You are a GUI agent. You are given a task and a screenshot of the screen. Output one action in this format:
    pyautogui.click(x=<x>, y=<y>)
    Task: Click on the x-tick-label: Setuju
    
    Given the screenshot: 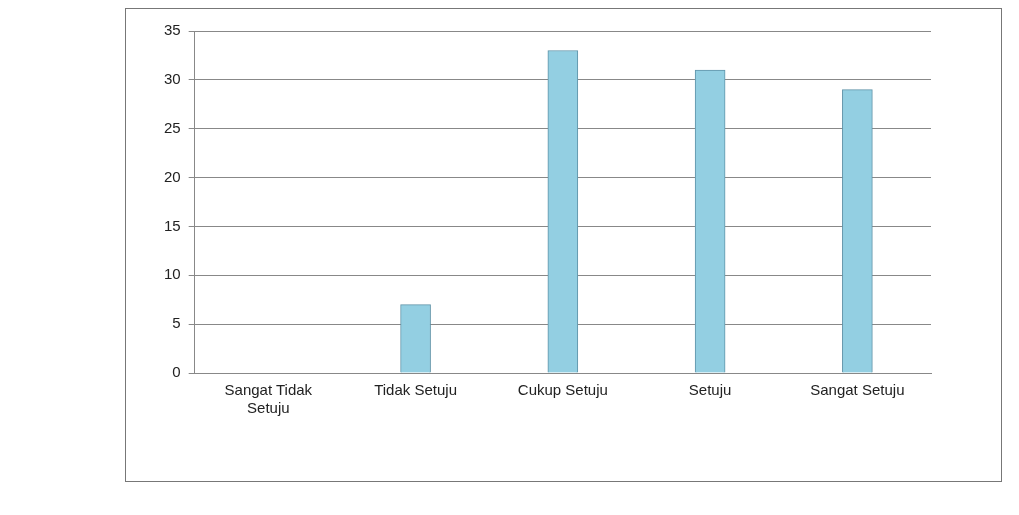 What is the action you would take?
    pyautogui.click(x=710, y=390)
    